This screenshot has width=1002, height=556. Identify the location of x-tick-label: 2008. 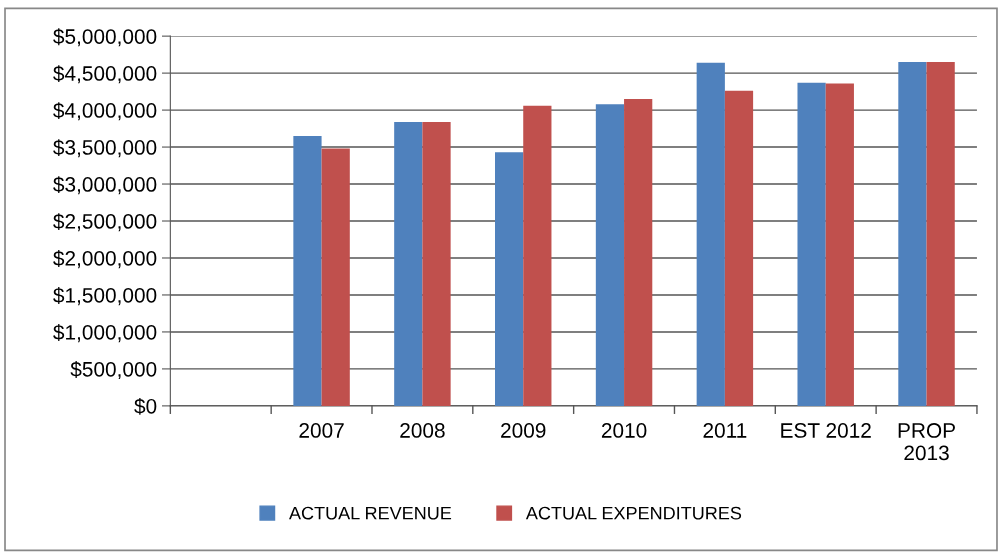
(422, 430).